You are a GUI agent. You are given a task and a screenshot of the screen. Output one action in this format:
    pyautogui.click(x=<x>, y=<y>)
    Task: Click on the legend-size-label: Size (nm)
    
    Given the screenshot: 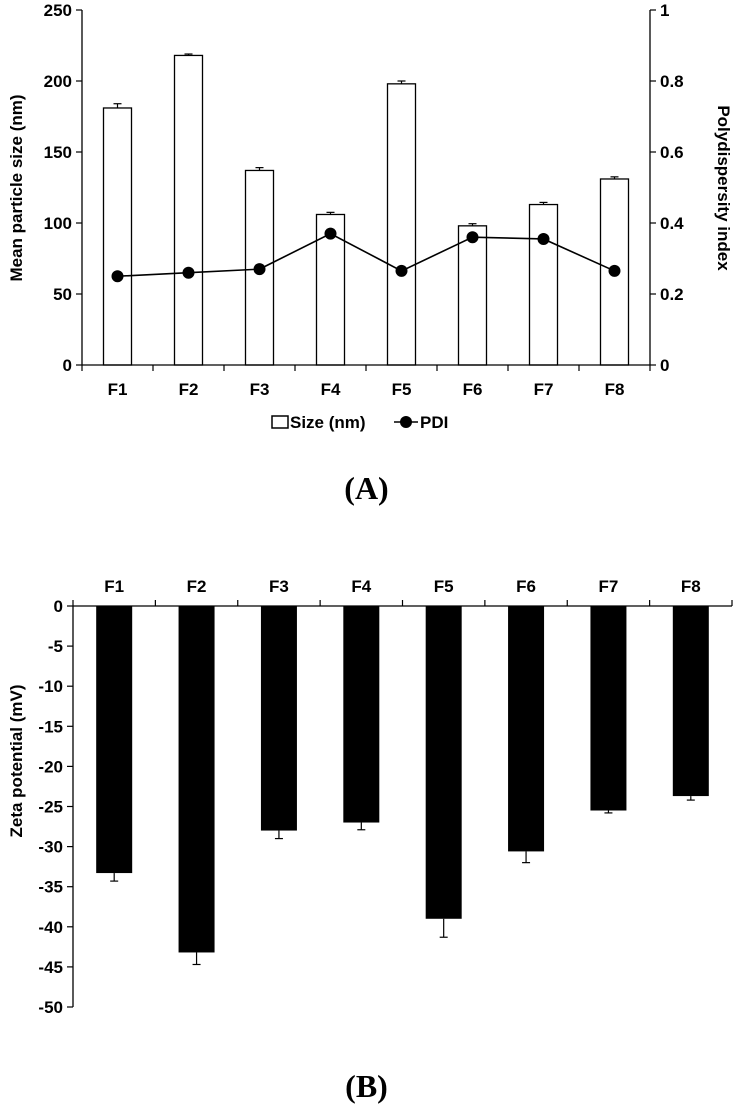 What is the action you would take?
    pyautogui.click(x=328, y=422)
    